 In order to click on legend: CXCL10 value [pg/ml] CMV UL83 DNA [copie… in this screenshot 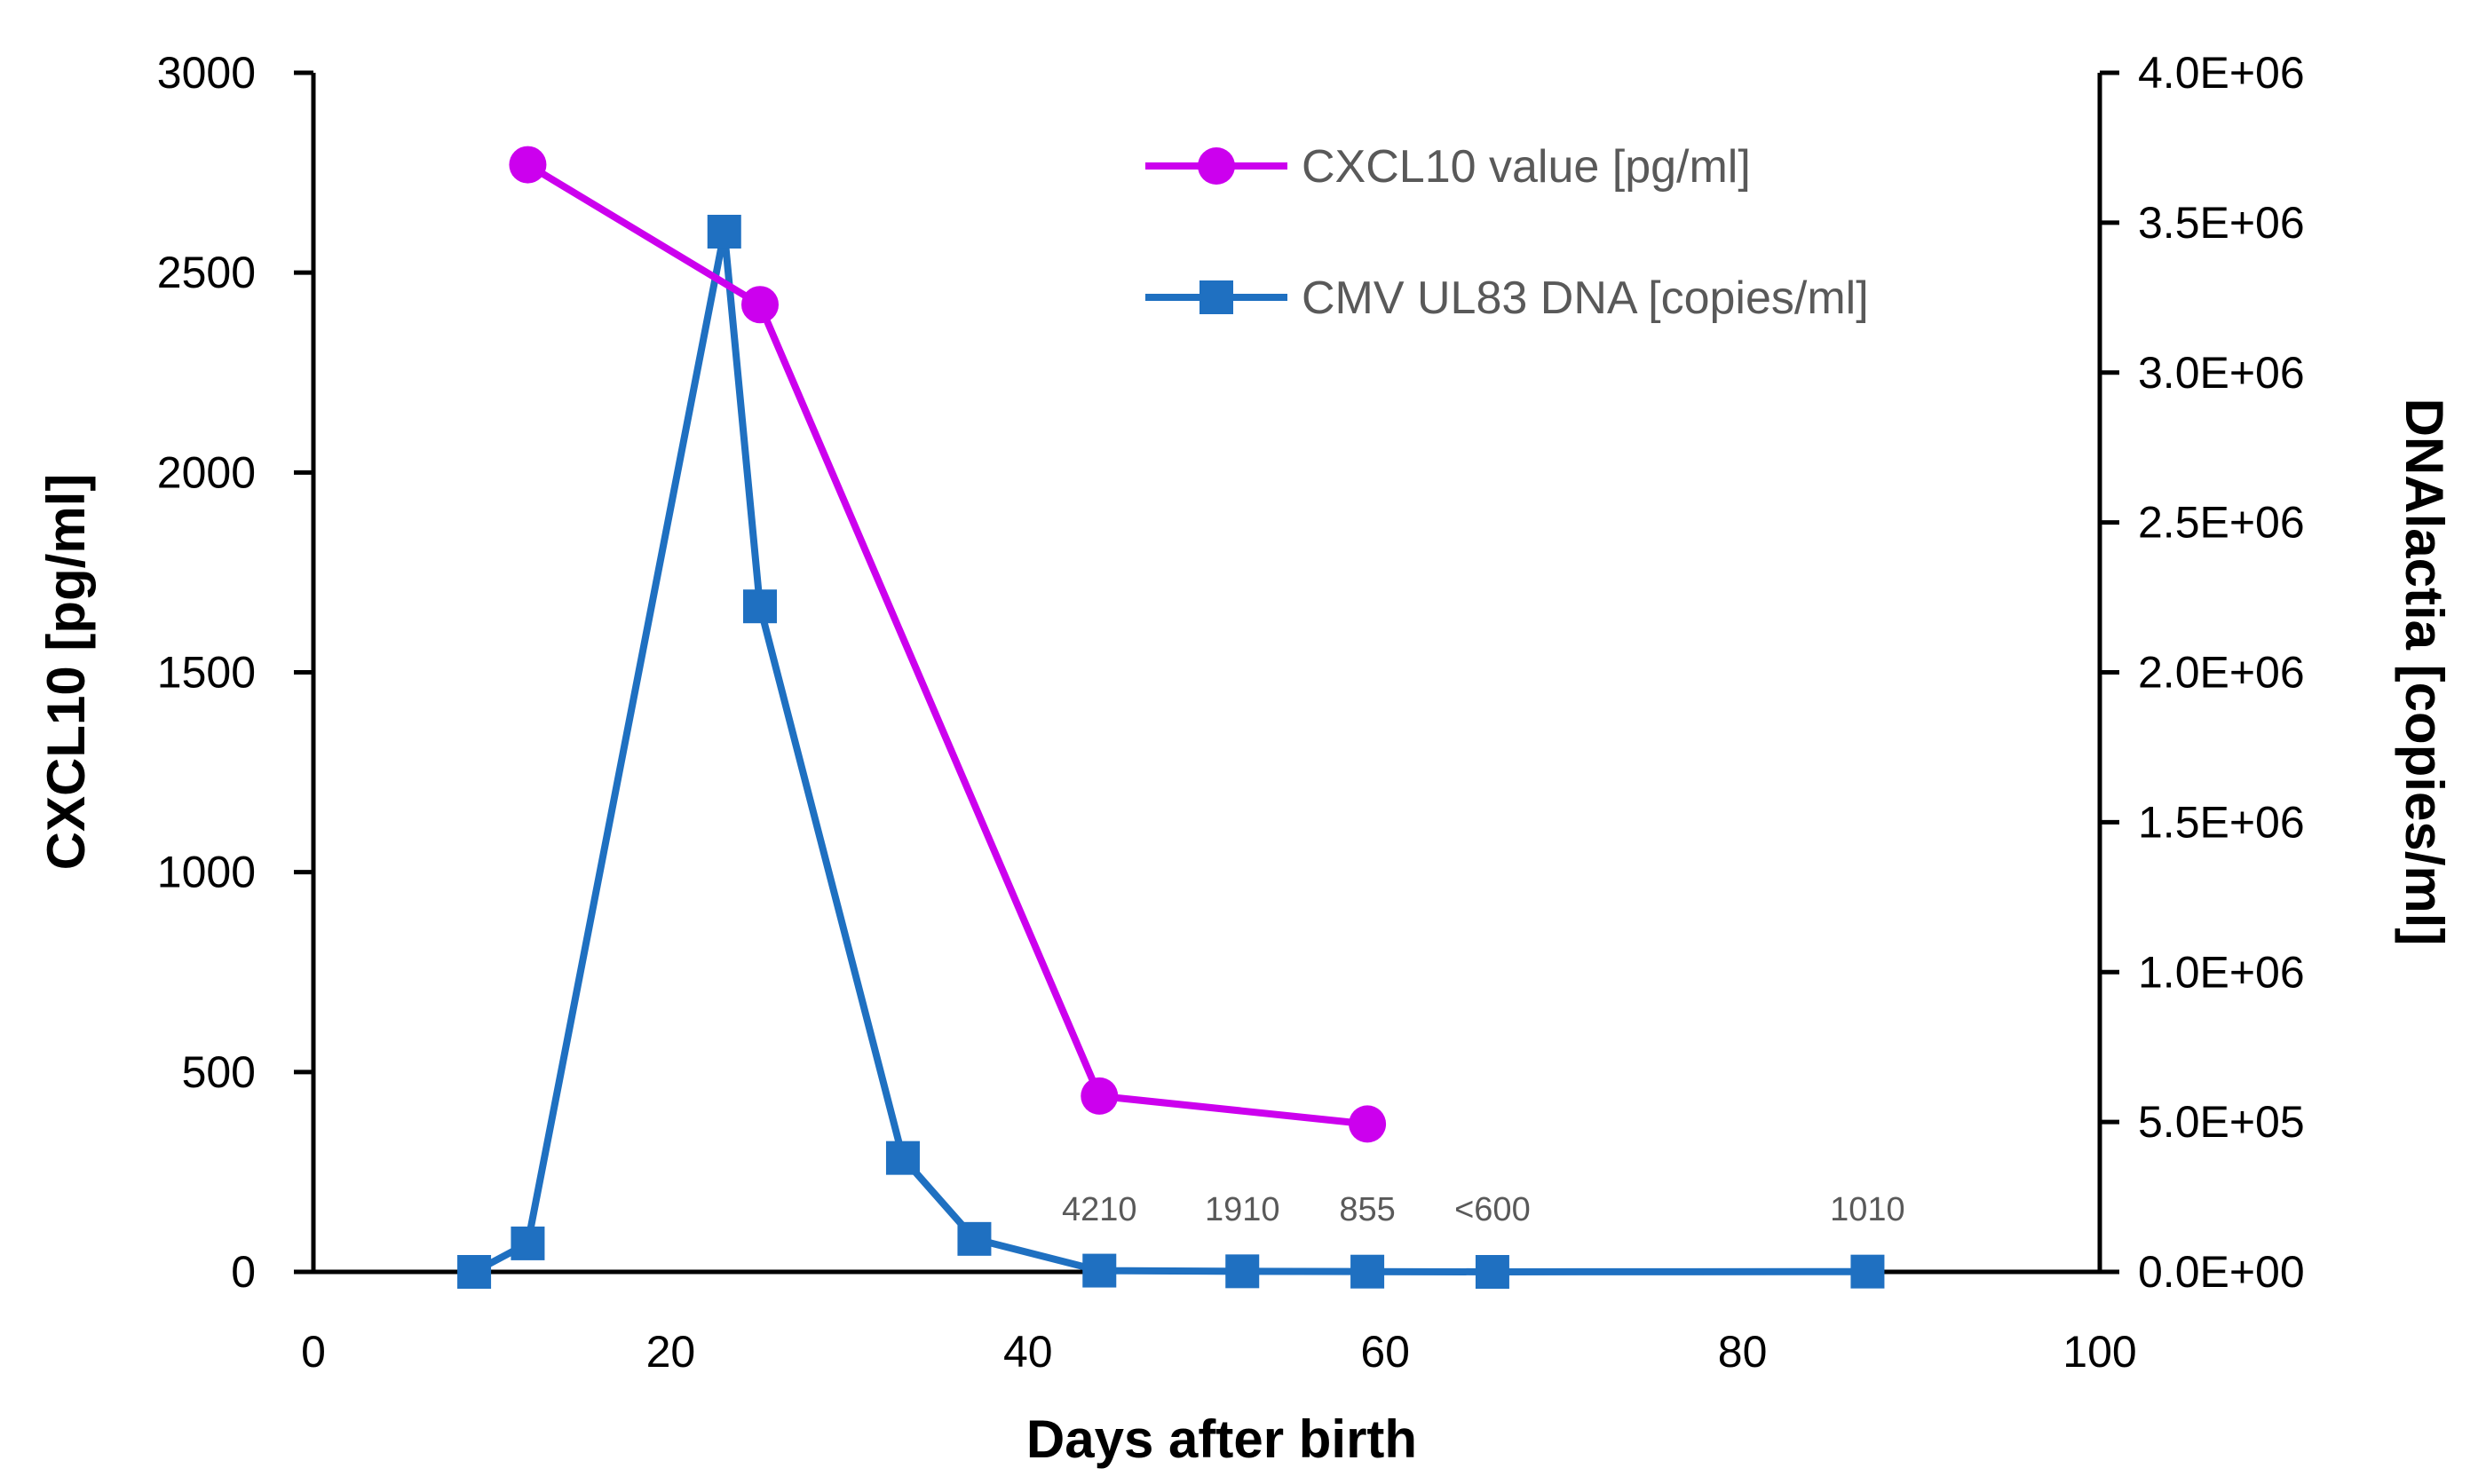, I will do `click(1507, 233)`.